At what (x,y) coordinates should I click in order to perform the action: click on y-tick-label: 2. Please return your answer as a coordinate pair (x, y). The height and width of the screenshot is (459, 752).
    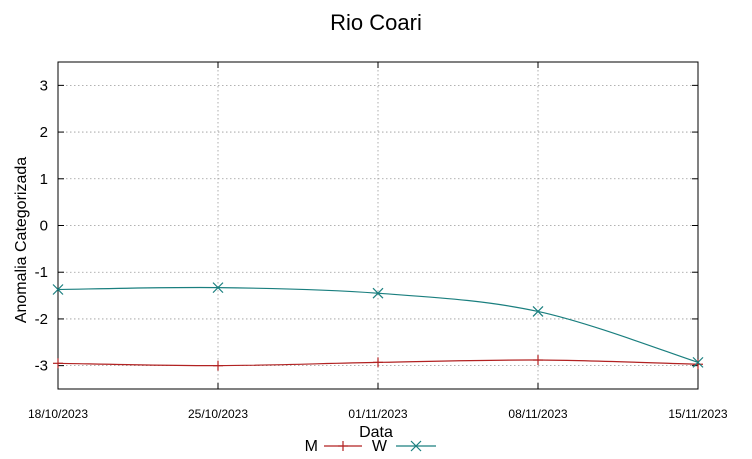
    Looking at the image, I should click on (44, 132).